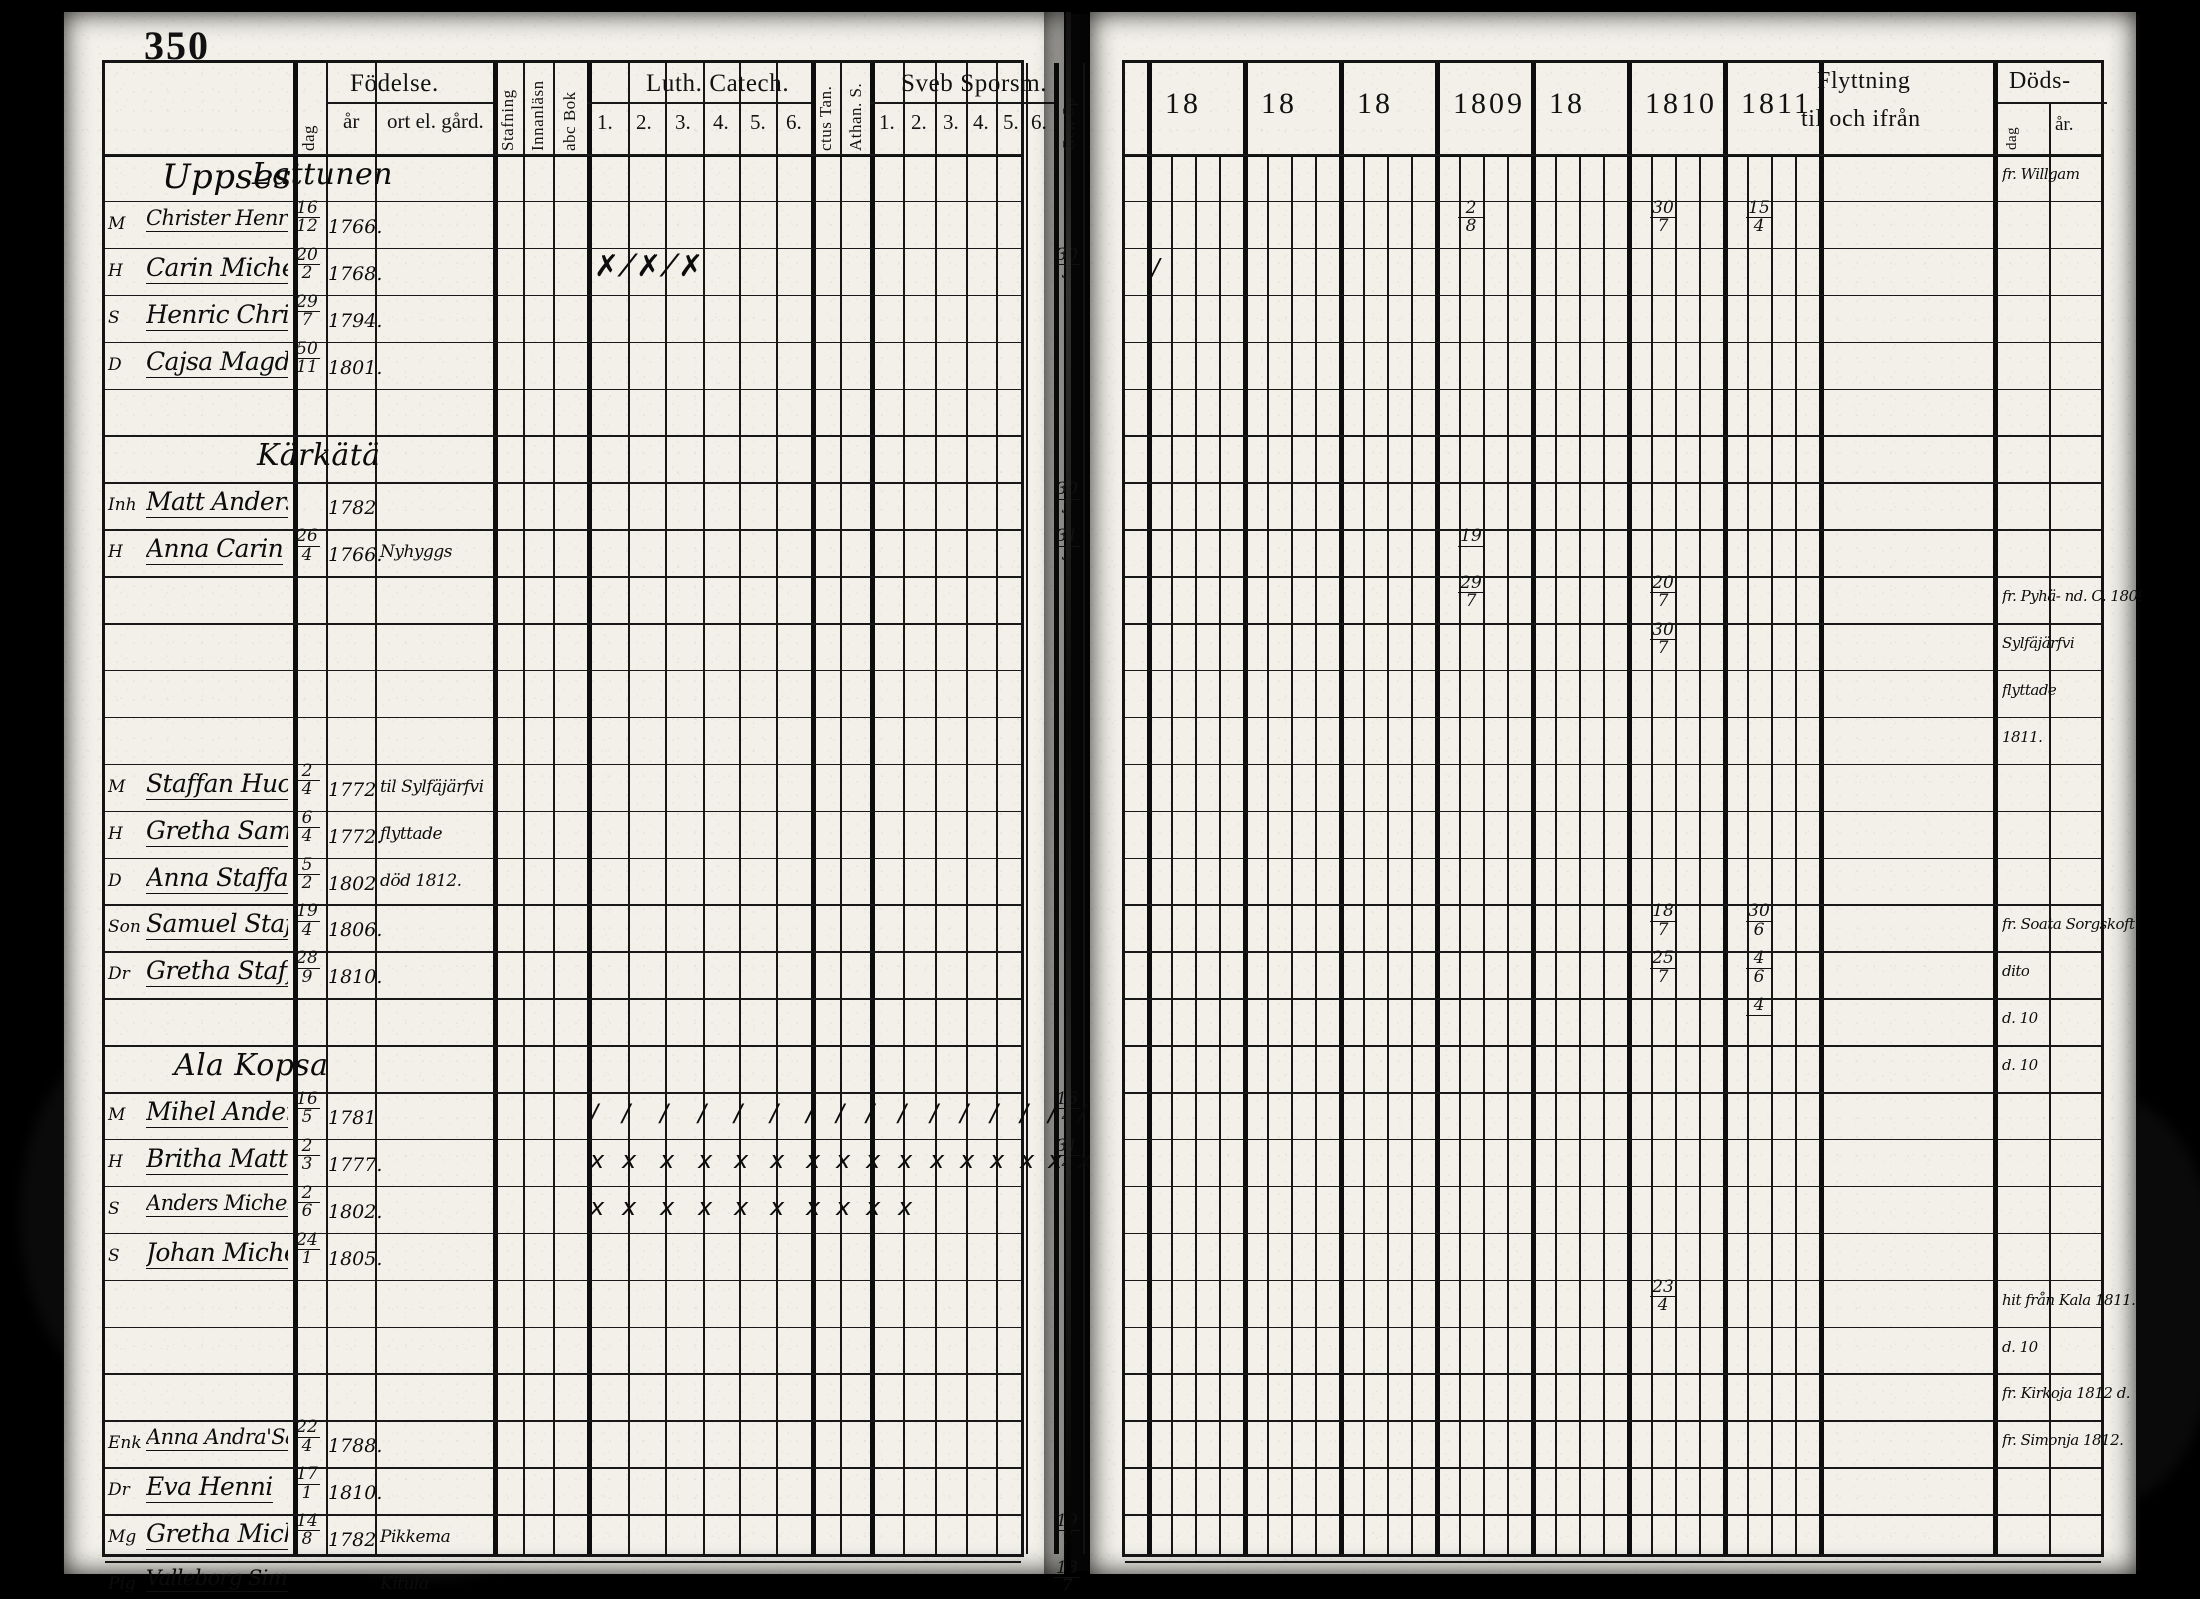  I want to click on colrule-cat3, so click(704, 808).